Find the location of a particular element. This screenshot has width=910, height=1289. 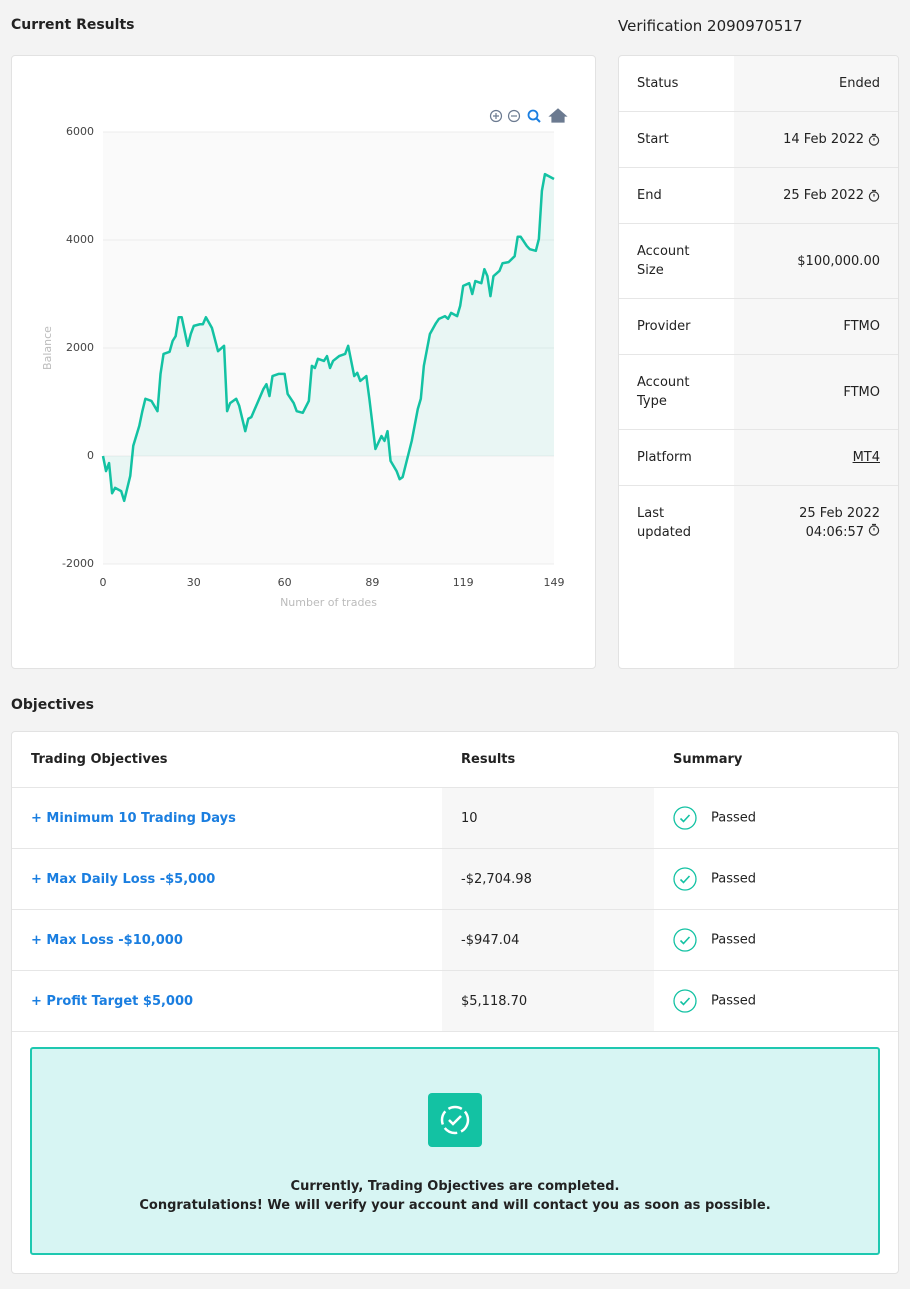

info-row: Platform MT4 is located at coordinates (758, 458).